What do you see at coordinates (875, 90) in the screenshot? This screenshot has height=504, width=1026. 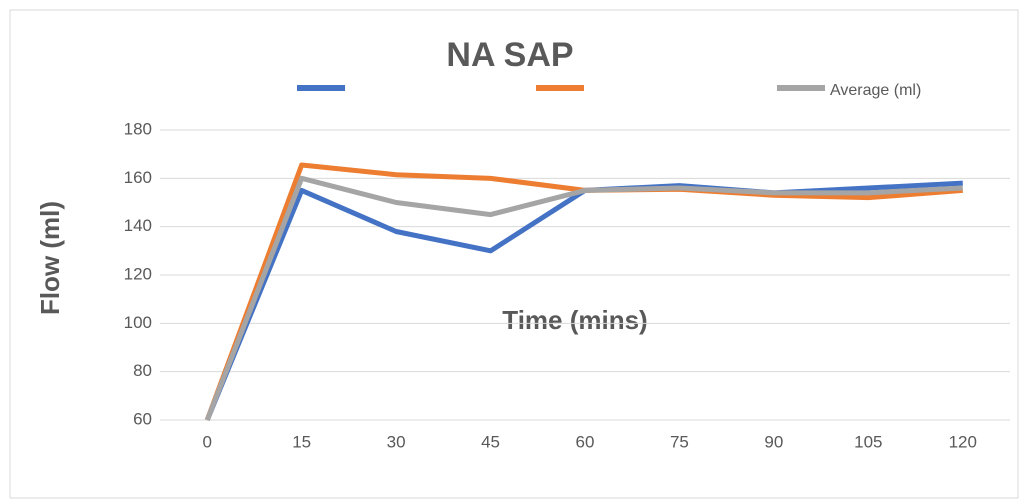 I see `legend-label: Average (ml)` at bounding box center [875, 90].